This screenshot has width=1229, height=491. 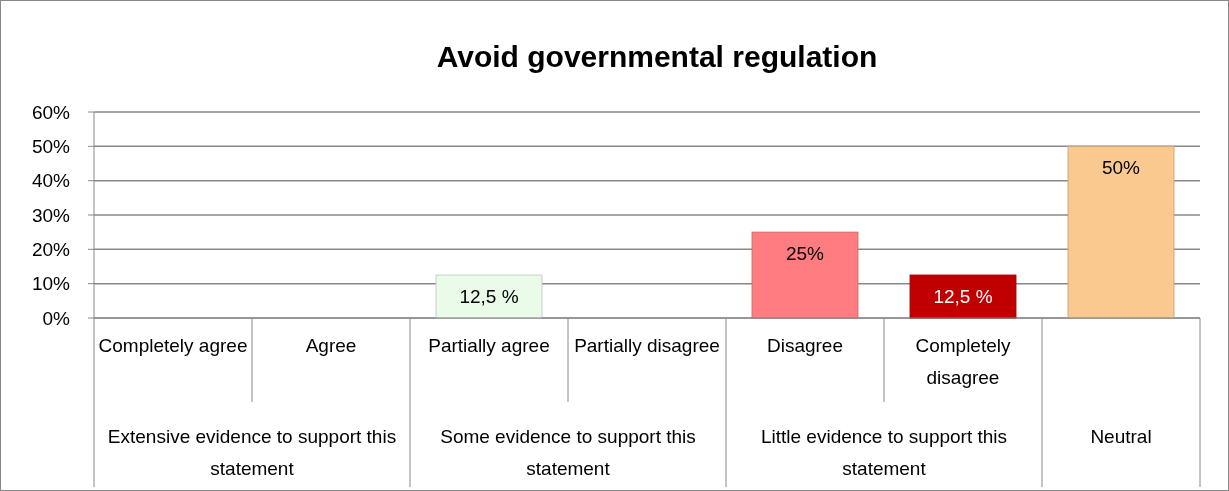 I want to click on y-tick-label: 40%, so click(x=51, y=181).